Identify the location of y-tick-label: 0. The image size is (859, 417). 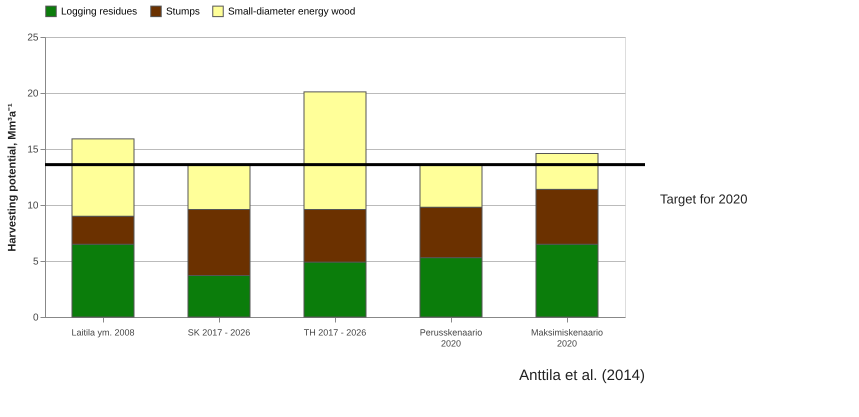
(35, 318).